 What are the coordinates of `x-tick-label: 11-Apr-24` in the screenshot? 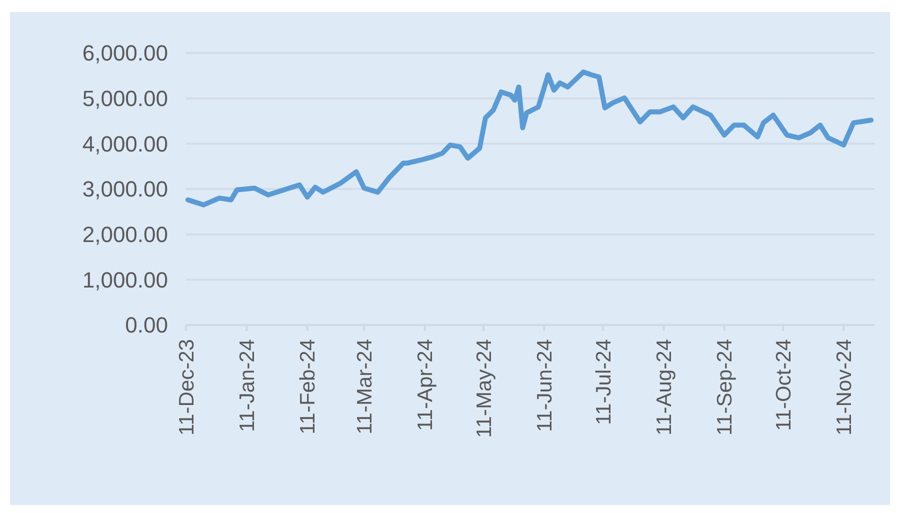 It's located at (426, 384).